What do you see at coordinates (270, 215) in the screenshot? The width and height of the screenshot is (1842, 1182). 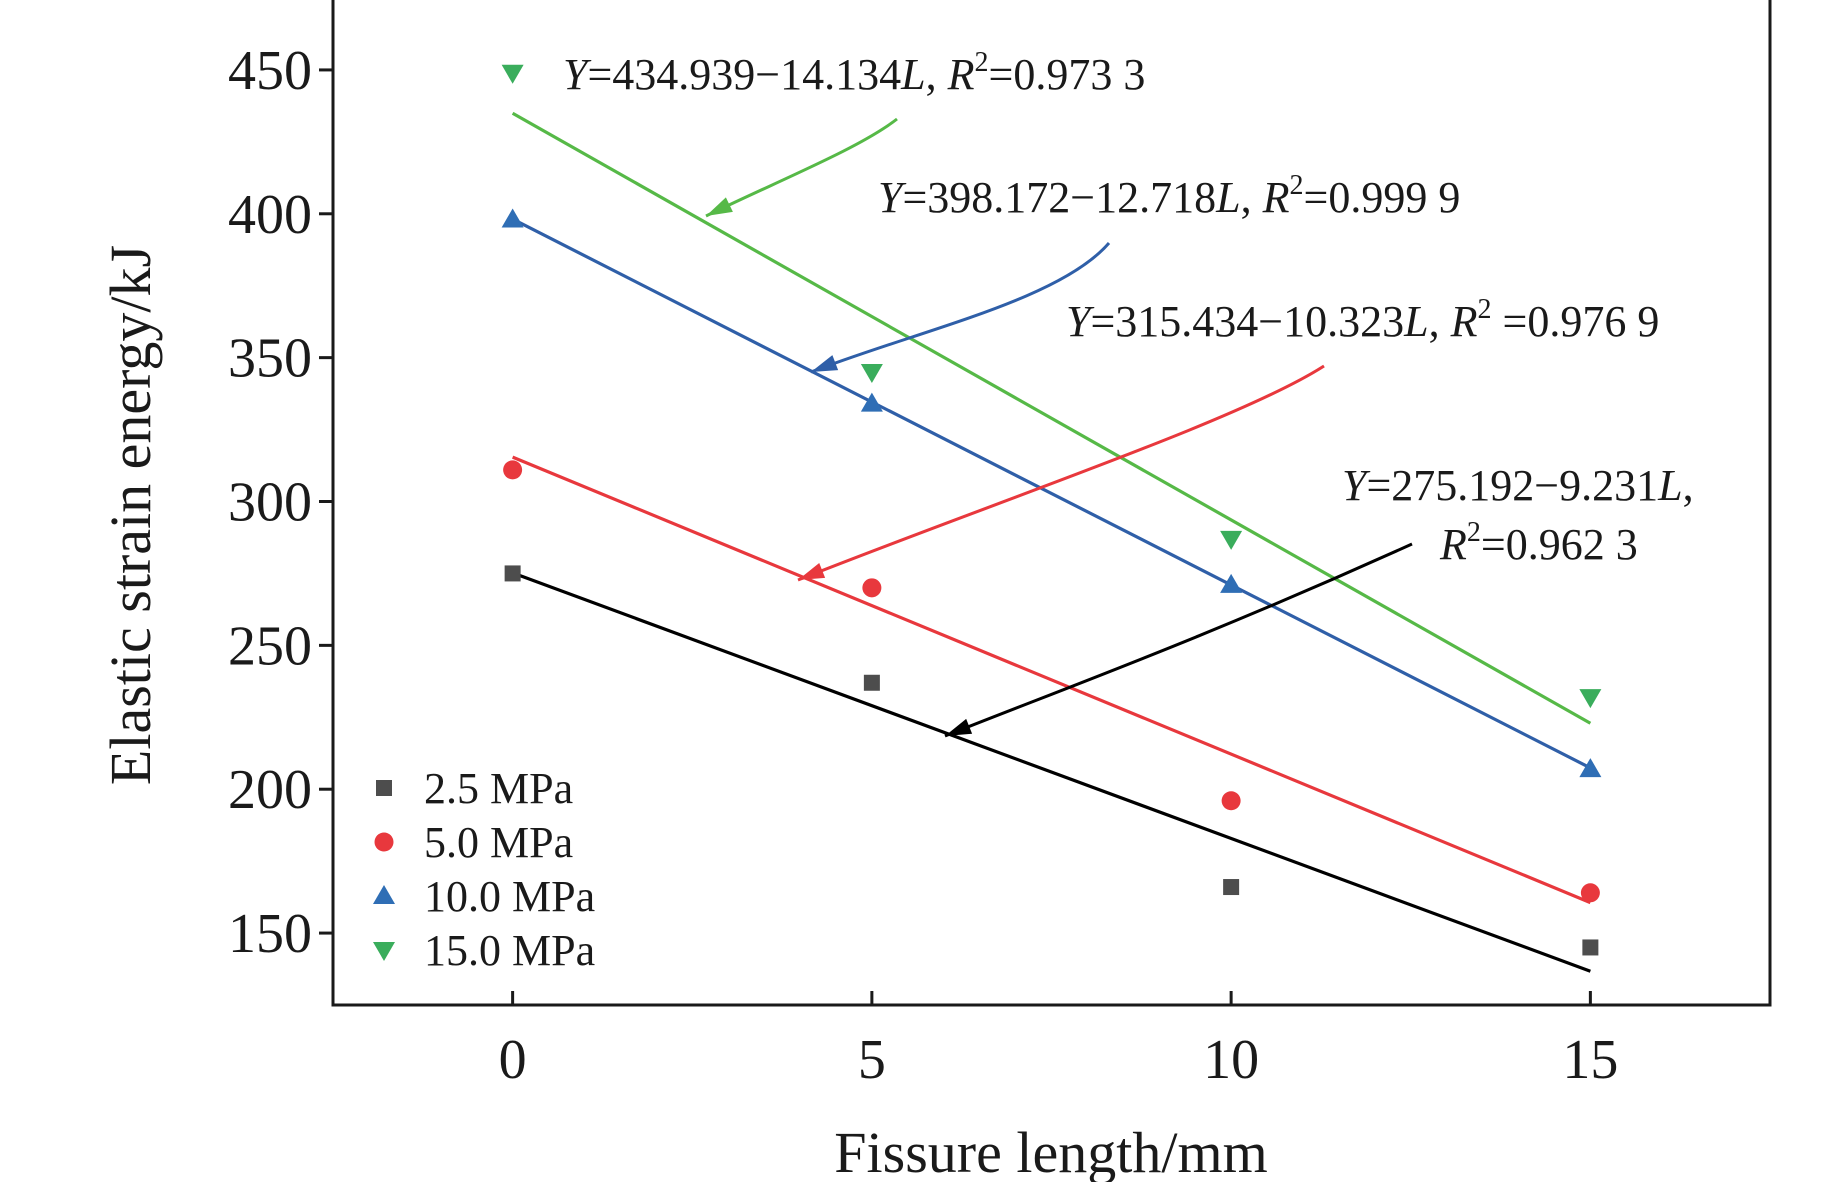 I see `y-tick-label: 400` at bounding box center [270, 215].